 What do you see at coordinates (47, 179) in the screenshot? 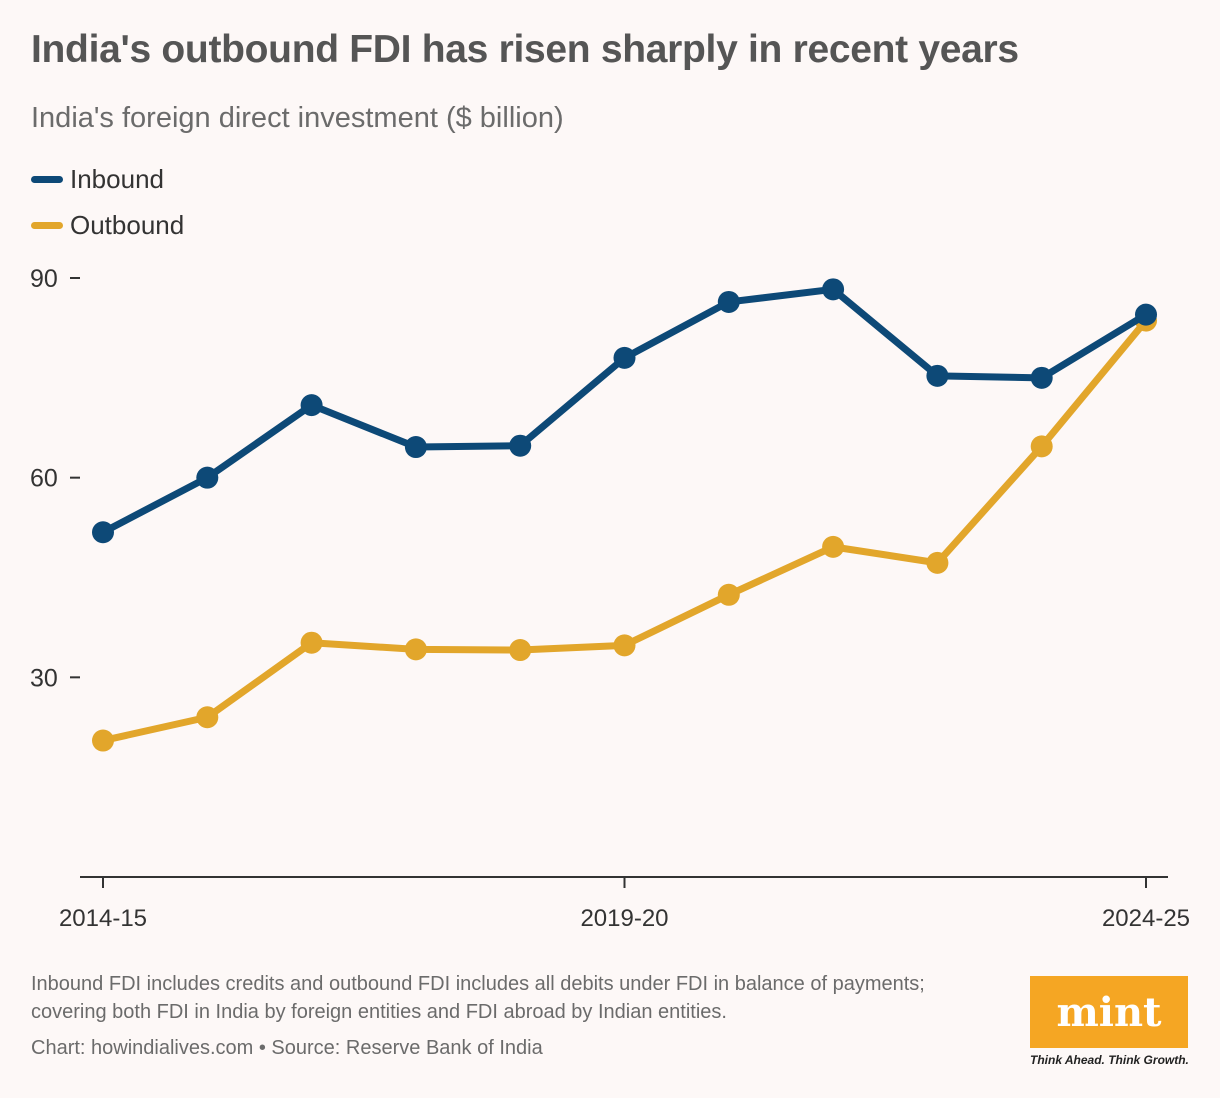
I see `legend-swatch-inbound` at bounding box center [47, 179].